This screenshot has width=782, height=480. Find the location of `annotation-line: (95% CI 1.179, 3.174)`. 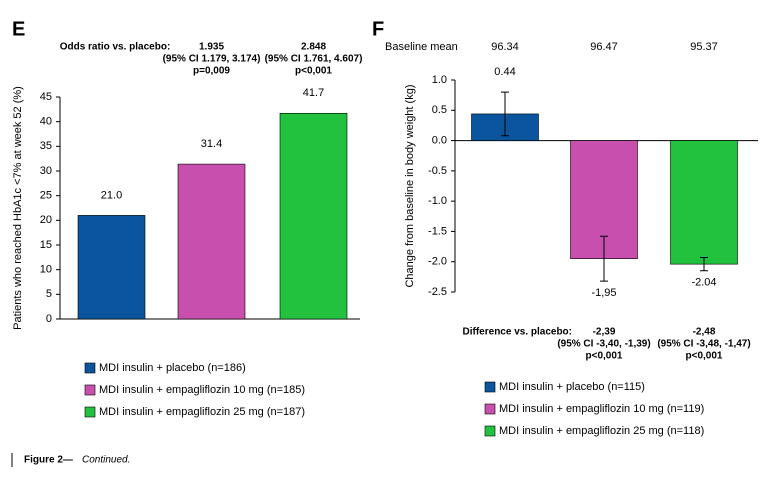

annotation-line: (95% CI 1.179, 3.174) is located at coordinates (212, 59).